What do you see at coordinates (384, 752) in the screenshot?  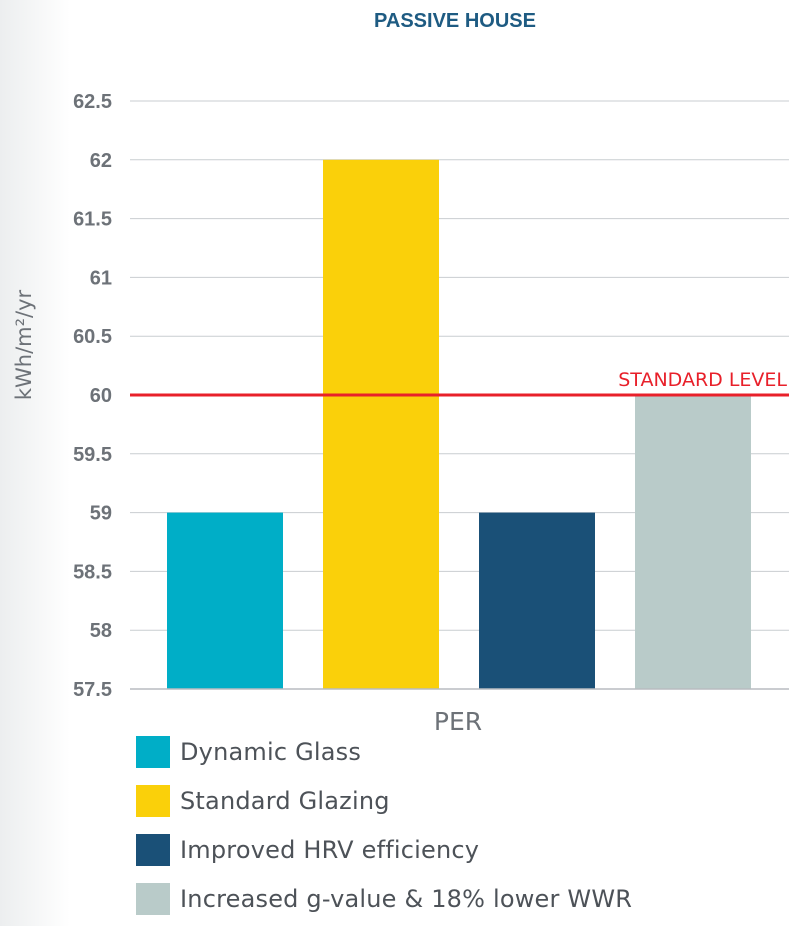 I see `legend-item: Dynamic Glass` at bounding box center [384, 752].